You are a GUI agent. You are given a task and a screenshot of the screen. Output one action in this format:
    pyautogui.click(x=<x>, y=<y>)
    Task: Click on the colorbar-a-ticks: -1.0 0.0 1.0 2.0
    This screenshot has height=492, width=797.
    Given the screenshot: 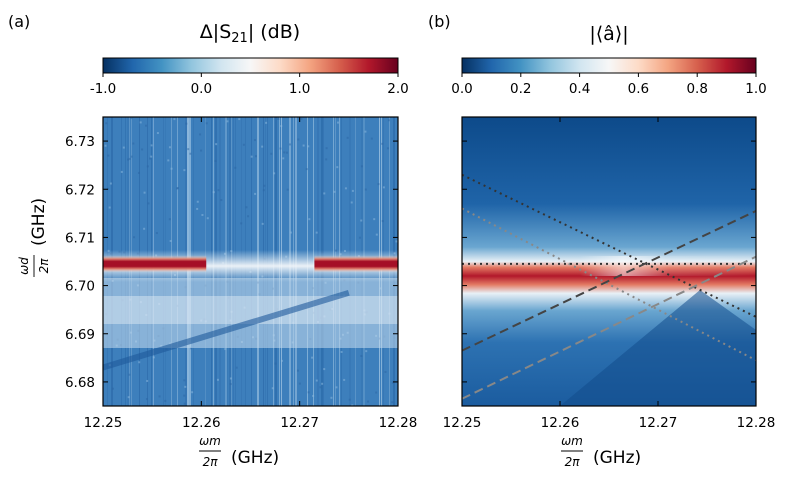 What is the action you would take?
    pyautogui.click(x=249, y=85)
    